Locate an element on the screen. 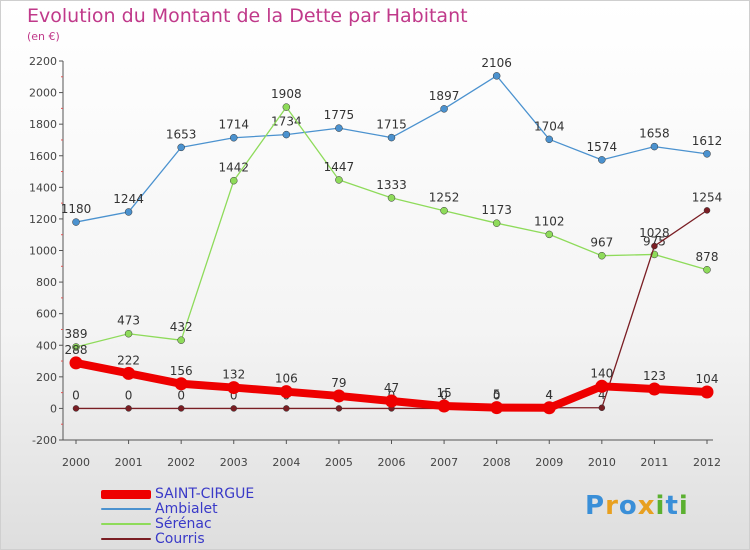  data-label-ambialet: 1715 is located at coordinates (391, 125).